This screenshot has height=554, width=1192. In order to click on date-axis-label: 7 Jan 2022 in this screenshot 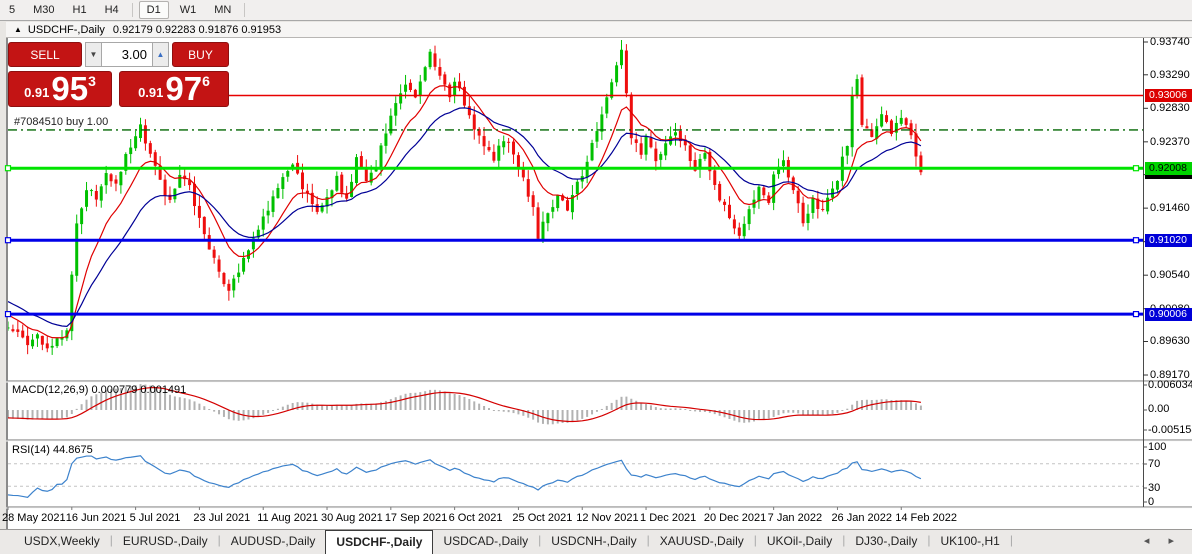, I will do `click(795, 518)`.